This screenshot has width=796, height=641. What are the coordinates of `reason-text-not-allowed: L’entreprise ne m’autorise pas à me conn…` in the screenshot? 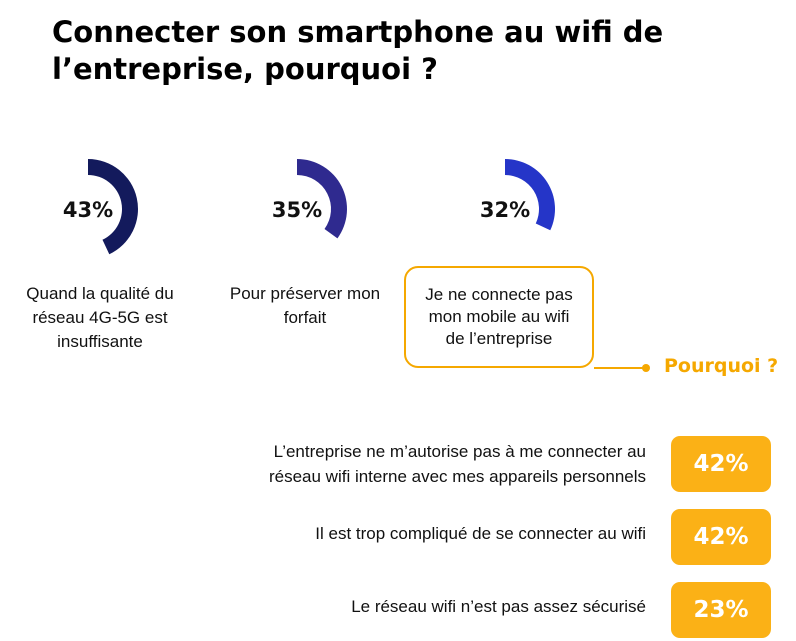 It's located at (457, 464).